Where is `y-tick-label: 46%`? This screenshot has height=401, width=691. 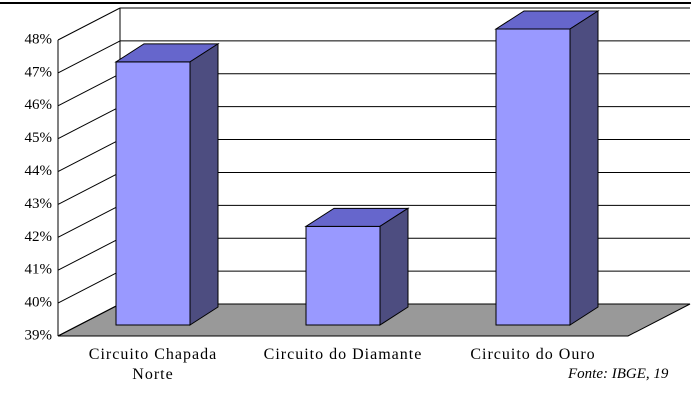
y-tick-label: 46% is located at coordinates (39, 105).